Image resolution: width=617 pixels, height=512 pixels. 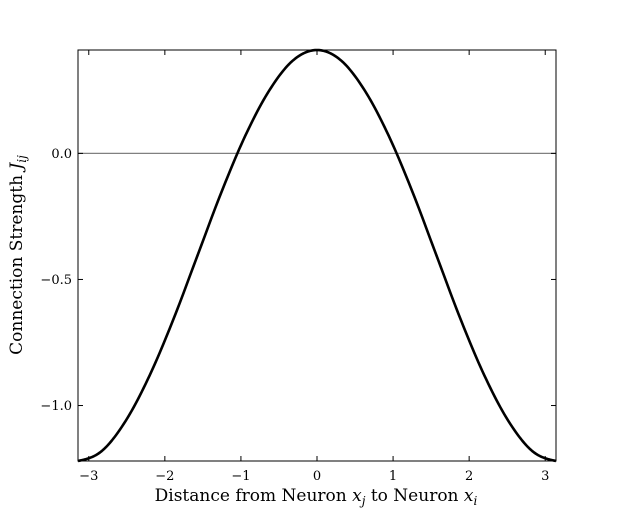 I want to click on x-tick-label: −2, so click(x=164, y=476).